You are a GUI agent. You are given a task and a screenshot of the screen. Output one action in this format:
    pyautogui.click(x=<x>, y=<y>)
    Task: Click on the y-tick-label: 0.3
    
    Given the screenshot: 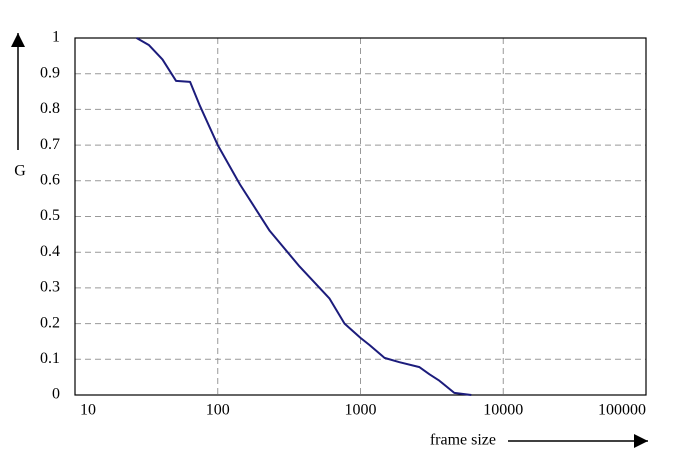 What is the action you would take?
    pyautogui.click(x=50, y=287)
    